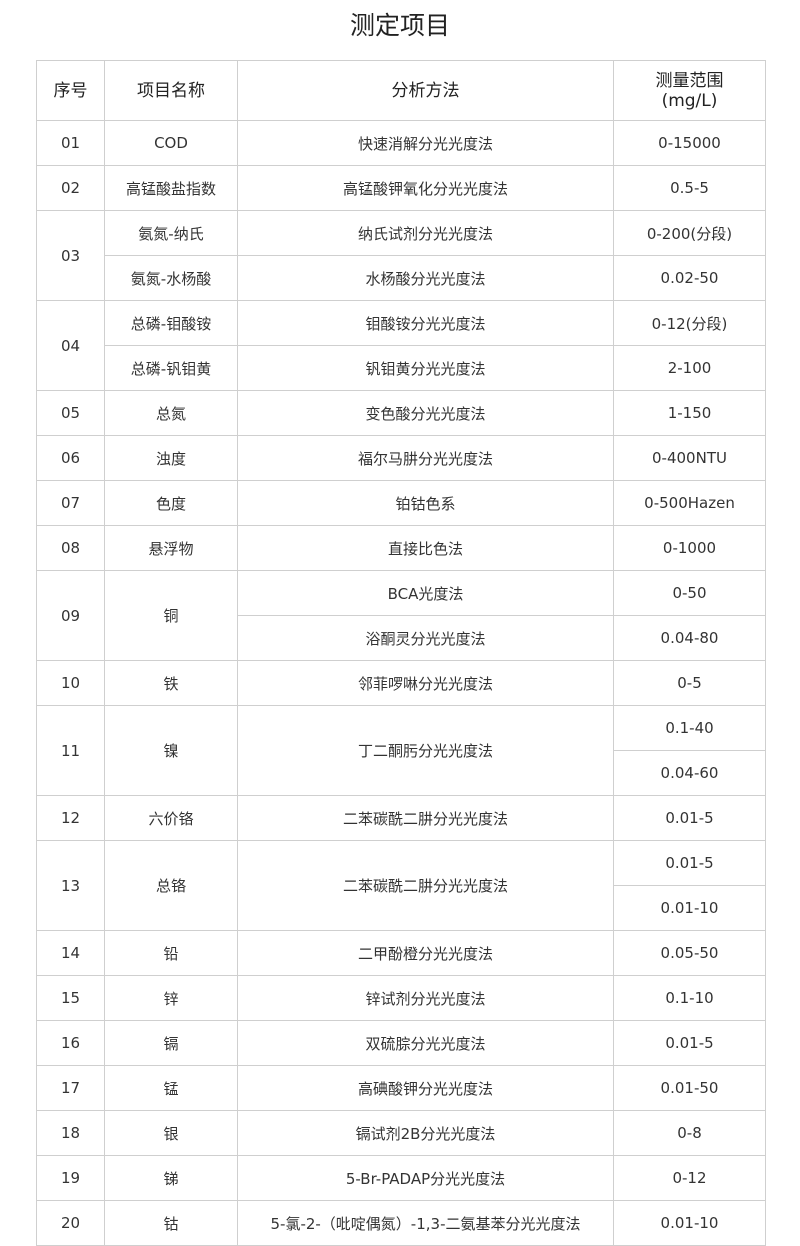  What do you see at coordinates (171, 413) in the screenshot?
I see `item-name: 总氮` at bounding box center [171, 413].